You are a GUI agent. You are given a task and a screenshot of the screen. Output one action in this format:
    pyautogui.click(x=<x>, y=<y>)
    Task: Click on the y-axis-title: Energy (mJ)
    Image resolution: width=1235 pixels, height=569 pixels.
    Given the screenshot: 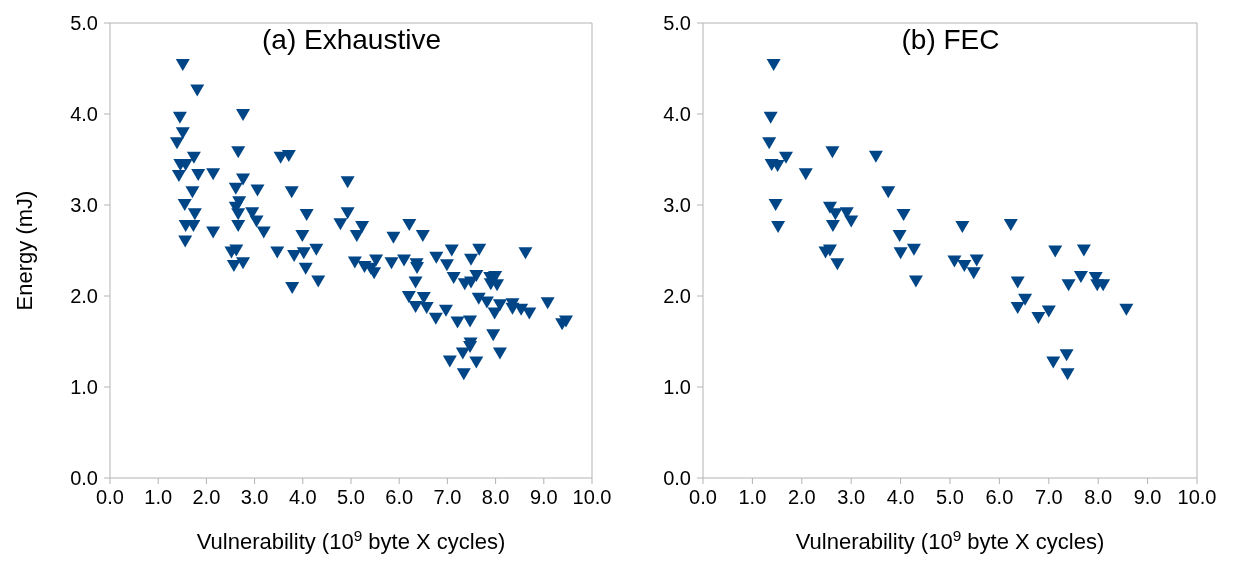 What is the action you would take?
    pyautogui.click(x=24, y=250)
    